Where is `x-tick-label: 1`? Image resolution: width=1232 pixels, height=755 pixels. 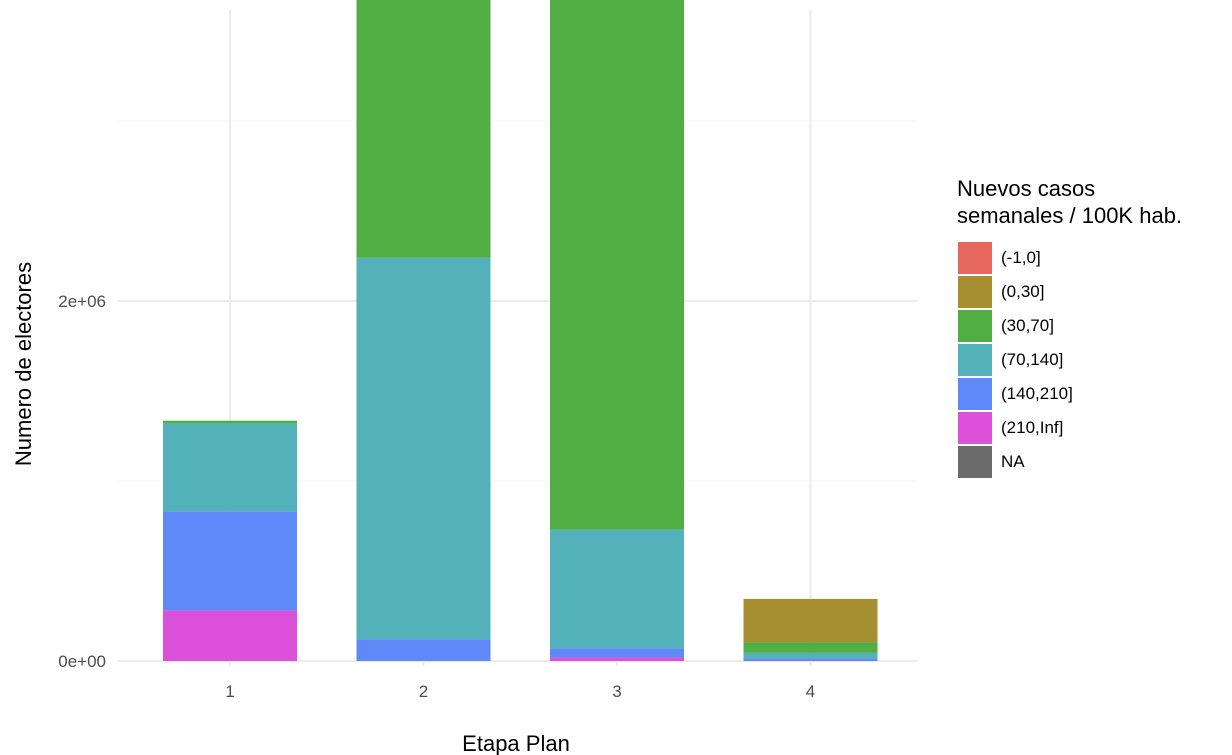
x-tick-label: 1 is located at coordinates (229, 691).